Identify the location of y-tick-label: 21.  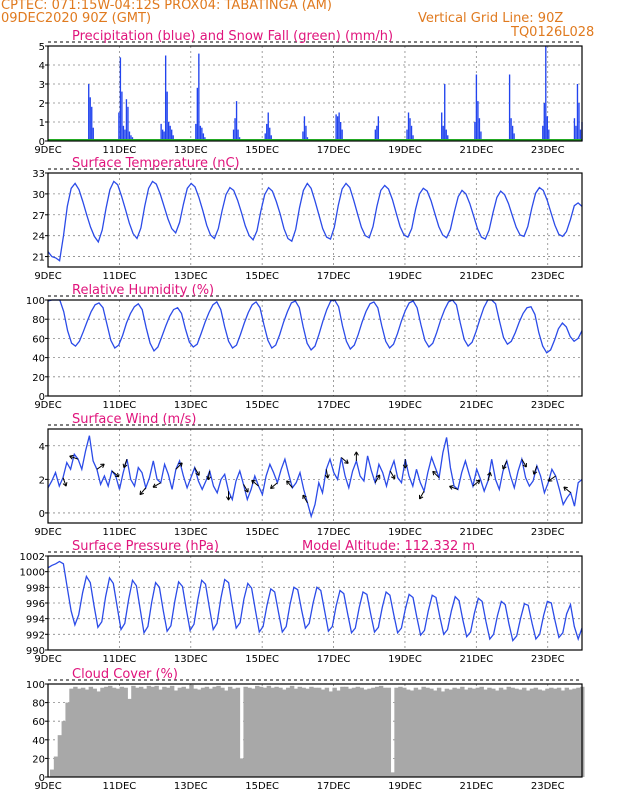
(38, 258).